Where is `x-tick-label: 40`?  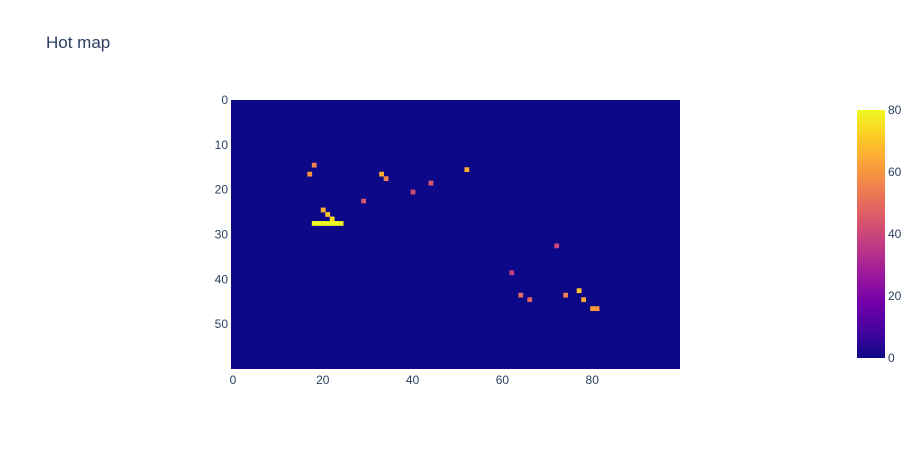 x-tick-label: 40 is located at coordinates (413, 380).